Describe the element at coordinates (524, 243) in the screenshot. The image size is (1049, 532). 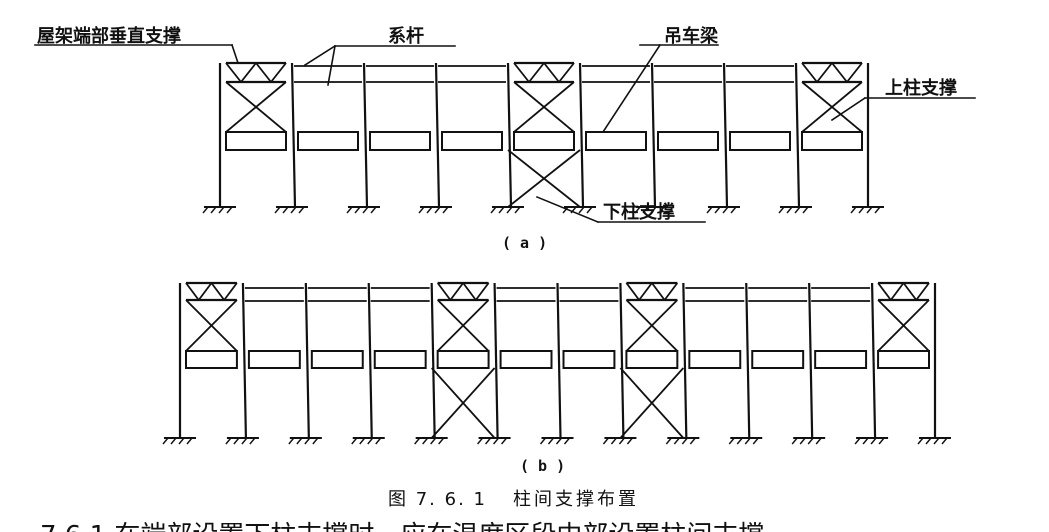
I see `sublabel-a: ( a )` at that location.